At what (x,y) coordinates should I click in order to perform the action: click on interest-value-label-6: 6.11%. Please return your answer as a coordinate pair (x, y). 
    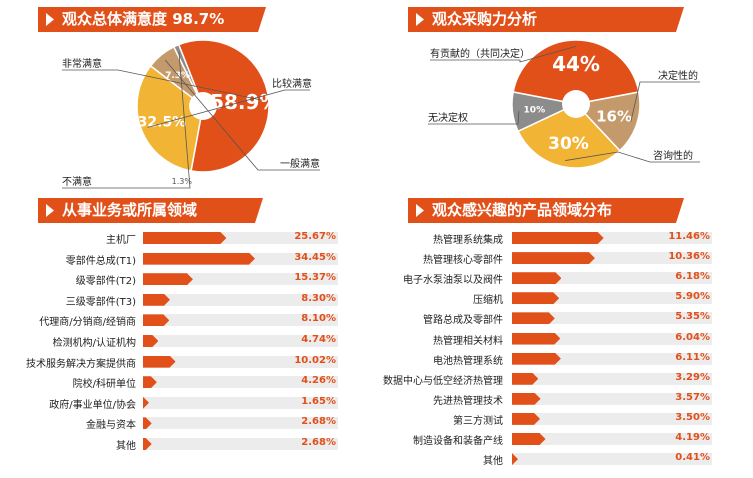
    Looking at the image, I should click on (692, 357).